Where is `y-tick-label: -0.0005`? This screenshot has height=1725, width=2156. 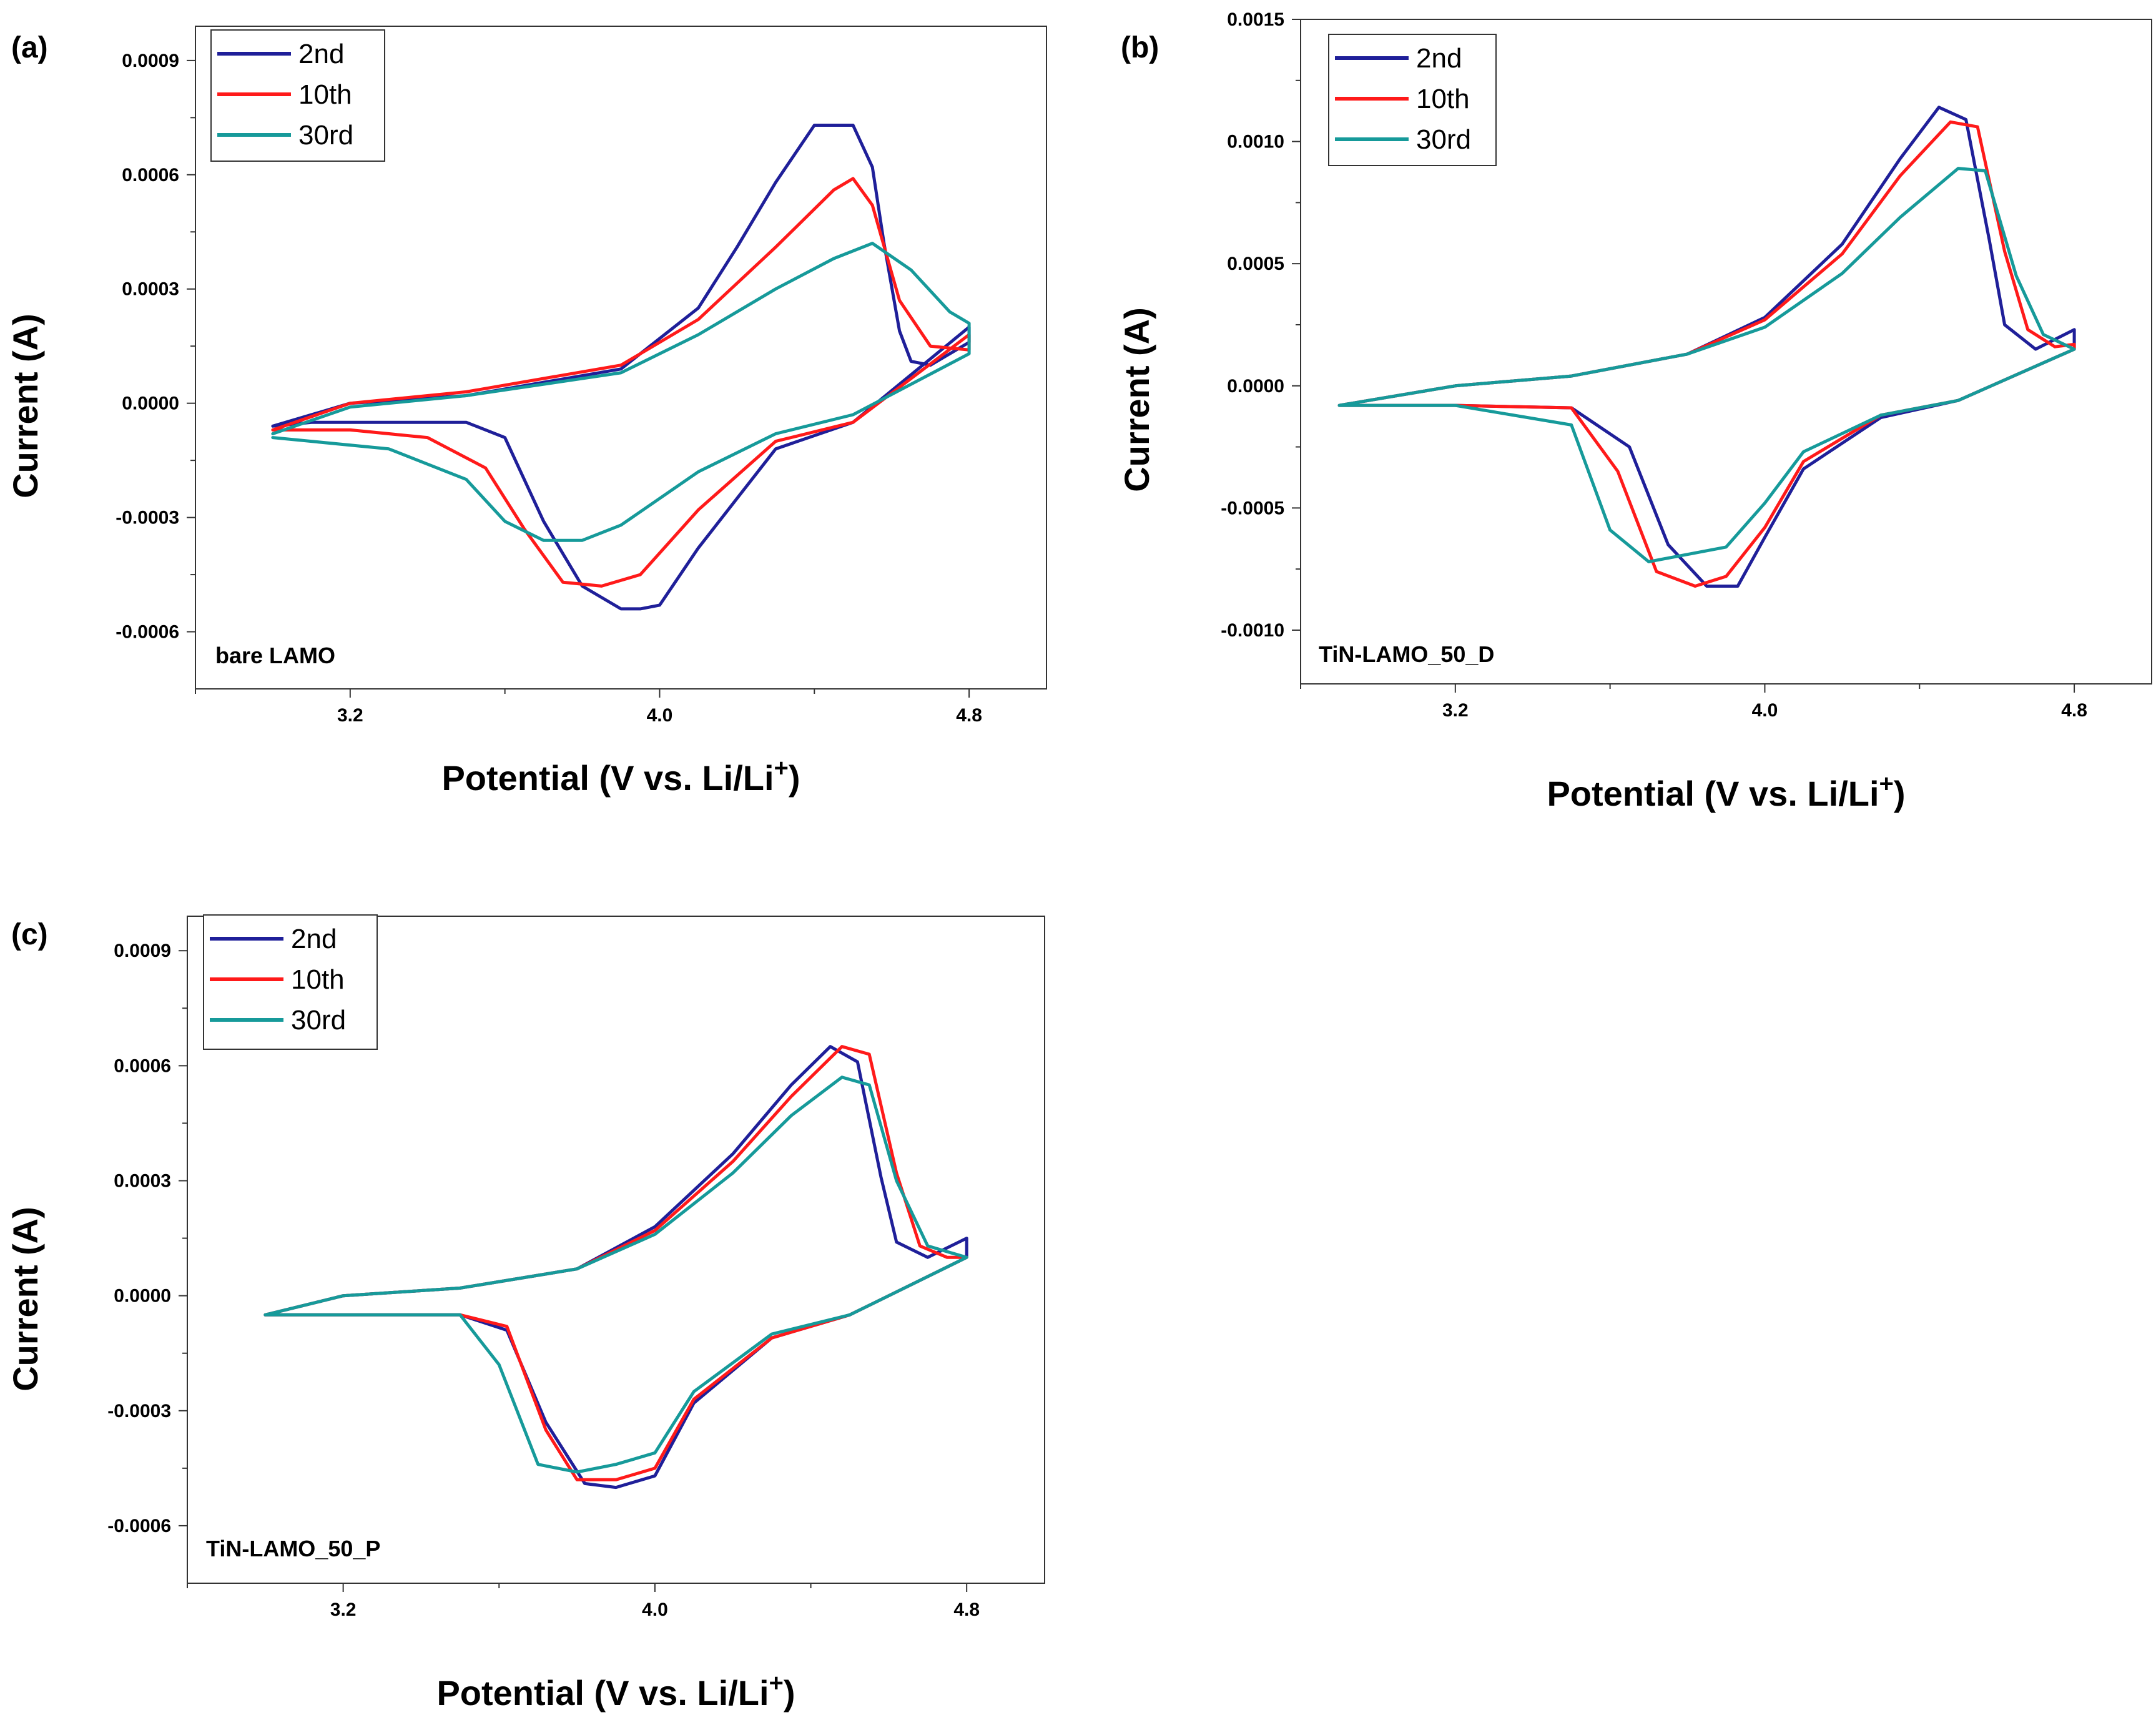
y-tick-label: -0.0005 is located at coordinates (1252, 508).